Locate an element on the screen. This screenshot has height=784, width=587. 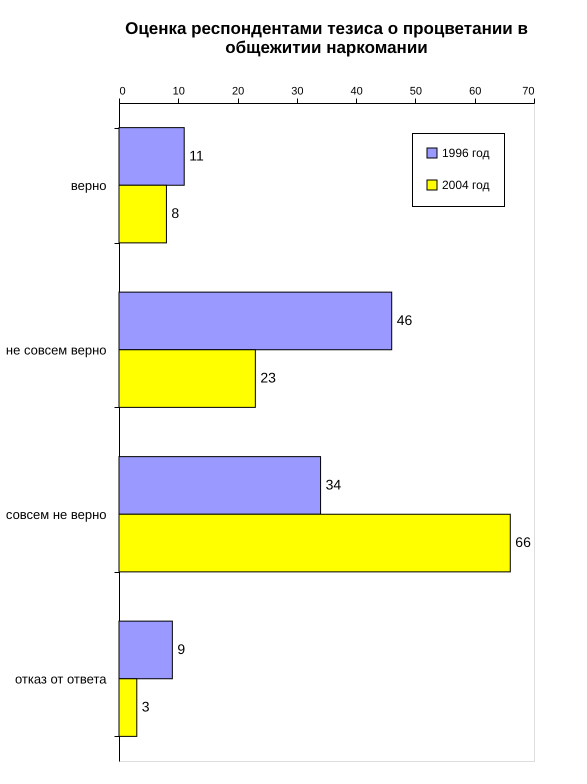
data-label: 9 is located at coordinates (181, 648).